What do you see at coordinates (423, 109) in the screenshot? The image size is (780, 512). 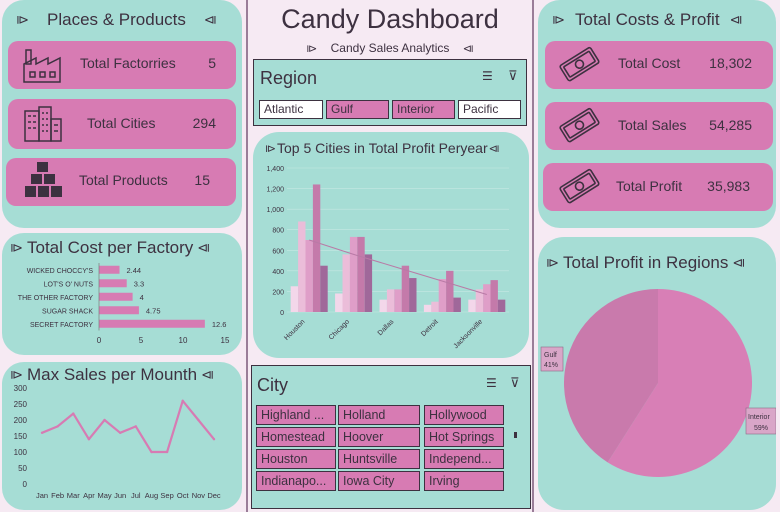 I see `region-interior: Interior` at bounding box center [423, 109].